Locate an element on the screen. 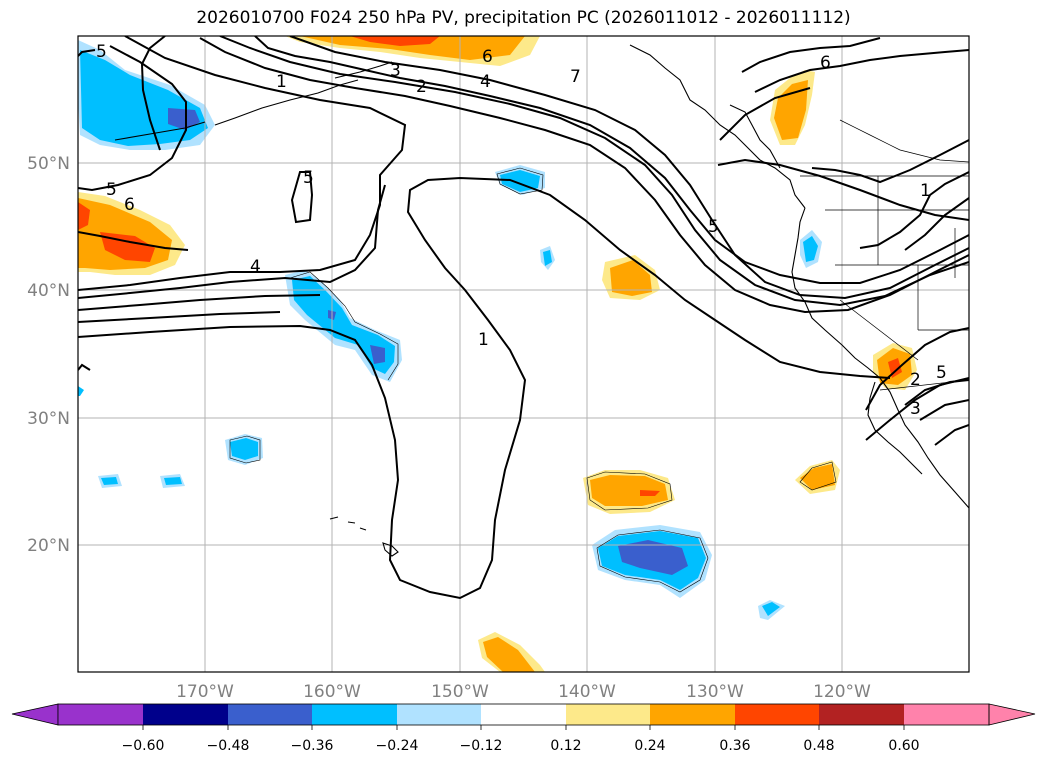 This screenshot has height=765, width=1047. precip-area-west-central-max is located at coordinates (377, 354).